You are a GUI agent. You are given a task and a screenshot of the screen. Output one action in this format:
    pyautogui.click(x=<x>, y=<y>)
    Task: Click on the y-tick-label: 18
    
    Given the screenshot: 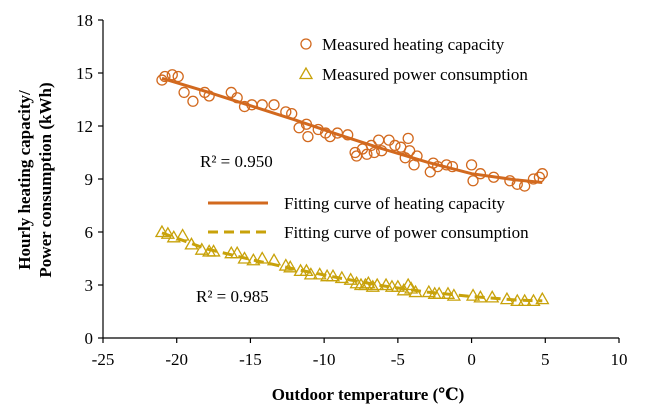 What is the action you would take?
    pyautogui.click(x=84, y=20)
    